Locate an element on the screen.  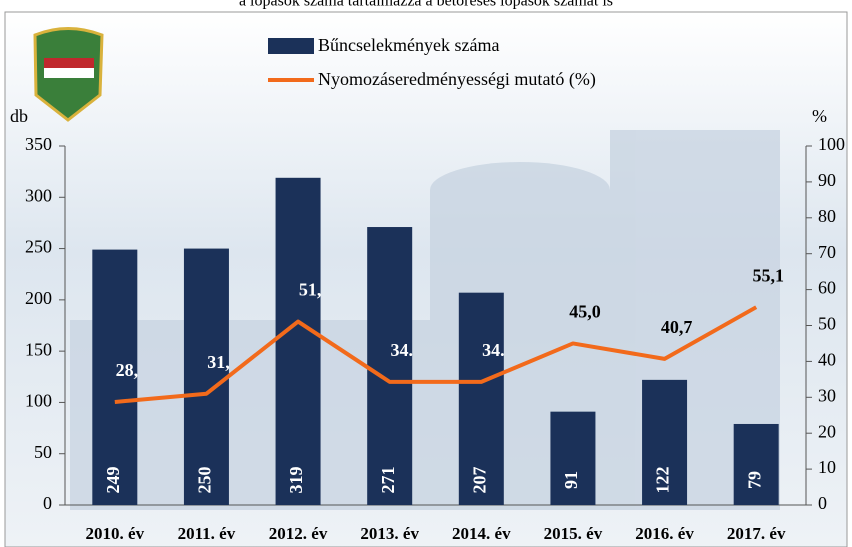
x-tick-label: 2013. év is located at coordinates (389, 533).